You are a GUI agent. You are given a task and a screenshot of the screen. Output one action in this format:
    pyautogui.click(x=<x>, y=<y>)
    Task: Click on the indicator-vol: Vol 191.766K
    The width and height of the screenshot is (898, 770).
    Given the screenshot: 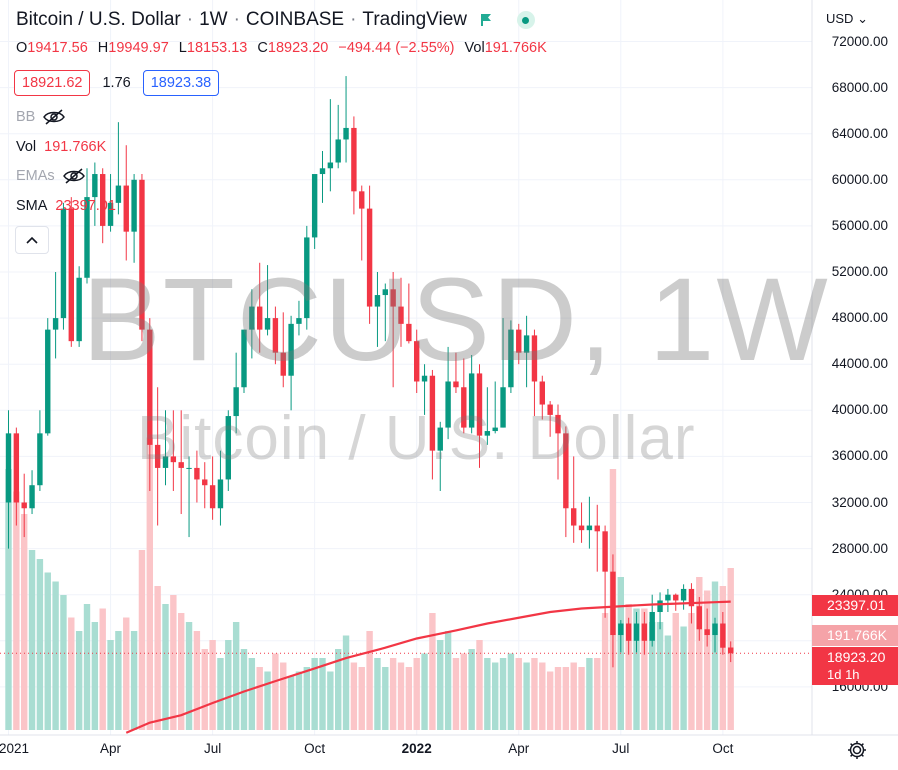 What is the action you would take?
    pyautogui.click(x=61, y=147)
    